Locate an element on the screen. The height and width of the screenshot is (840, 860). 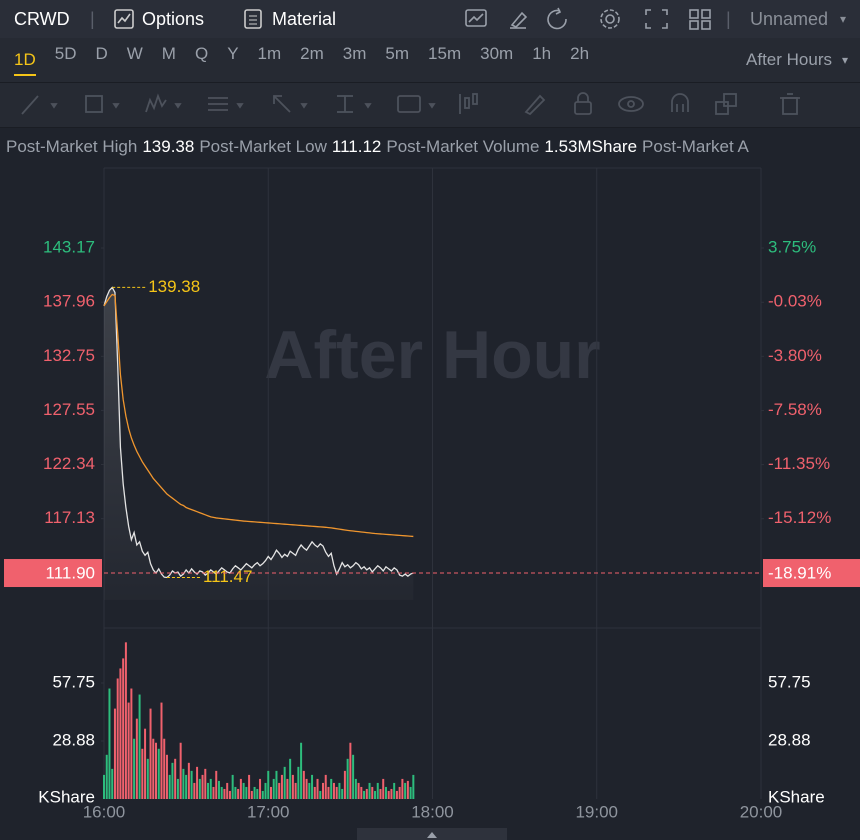
timeframe-tab: Y is located at coordinates (233, 53).